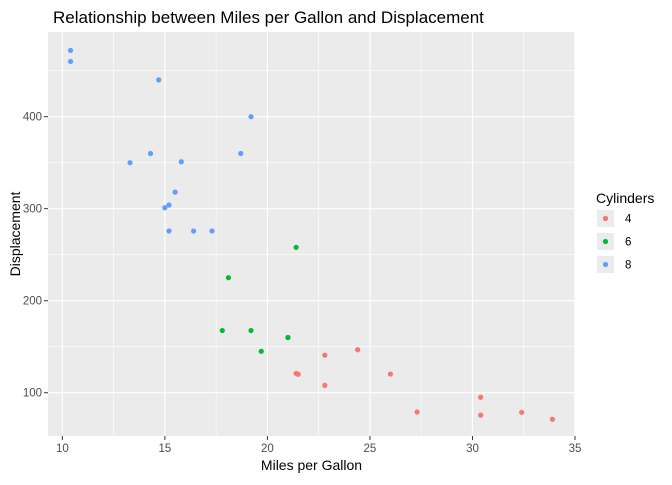 This screenshot has height=485, width=672. Describe the element at coordinates (32, 210) in the screenshot. I see `y-tick-label: 300` at that location.